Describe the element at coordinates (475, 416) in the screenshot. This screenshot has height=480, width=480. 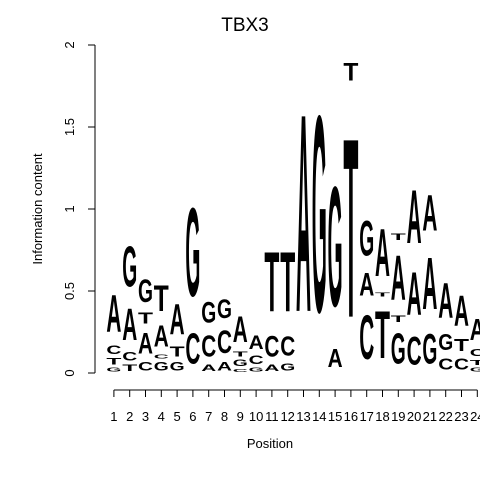
I see `x-tick-label: 24` at that location.